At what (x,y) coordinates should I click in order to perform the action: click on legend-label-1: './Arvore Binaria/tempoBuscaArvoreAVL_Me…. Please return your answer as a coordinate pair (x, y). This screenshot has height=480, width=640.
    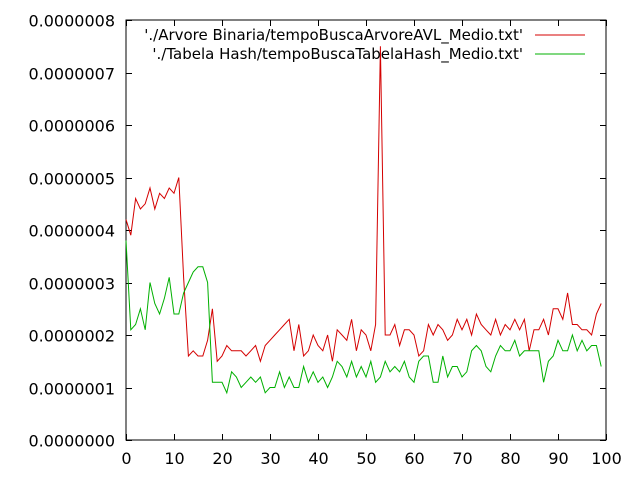
    Looking at the image, I should click on (333, 35).